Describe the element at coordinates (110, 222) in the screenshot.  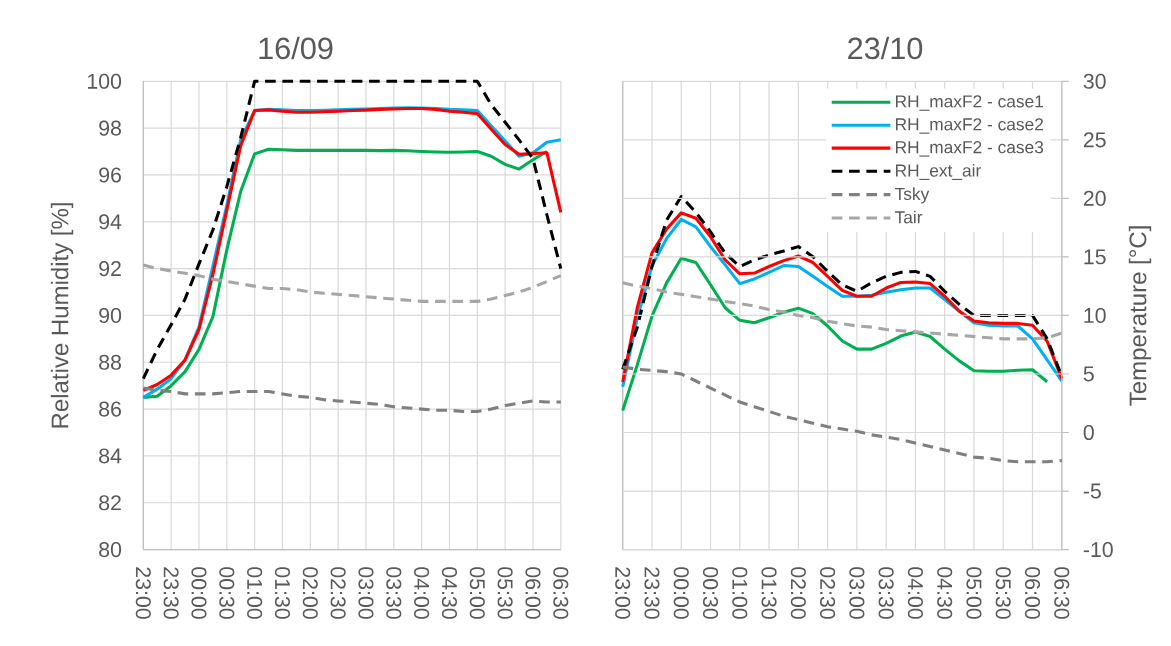
I see `y-tick-label: 94` at that location.